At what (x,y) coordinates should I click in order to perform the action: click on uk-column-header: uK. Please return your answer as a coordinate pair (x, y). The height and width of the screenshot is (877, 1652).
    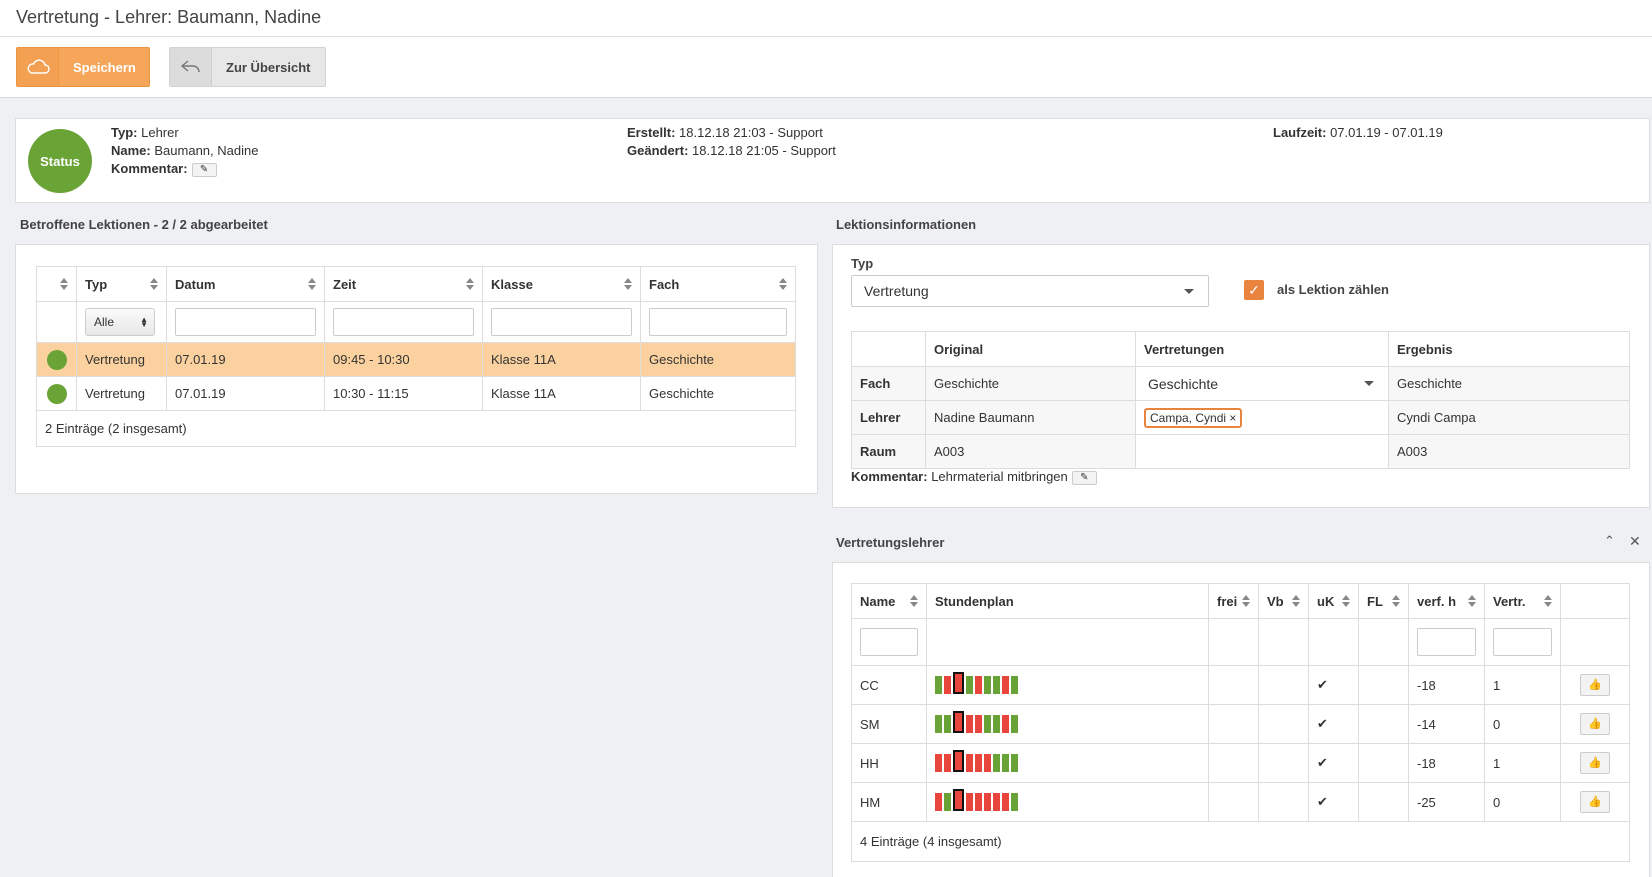
    Looking at the image, I should click on (1333, 601).